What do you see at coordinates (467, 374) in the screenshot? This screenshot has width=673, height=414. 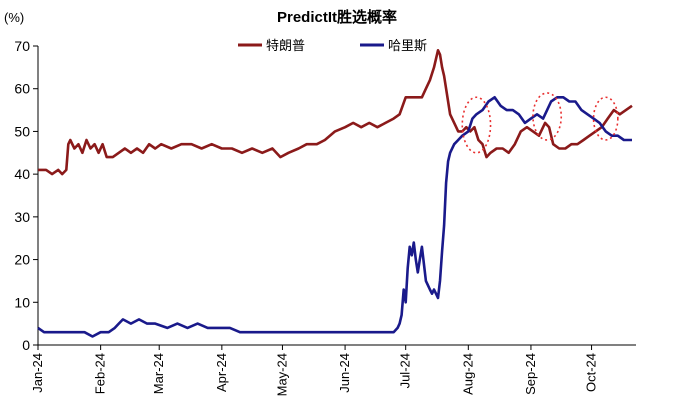 I see `x-tick-label: Aug-24` at bounding box center [467, 374].